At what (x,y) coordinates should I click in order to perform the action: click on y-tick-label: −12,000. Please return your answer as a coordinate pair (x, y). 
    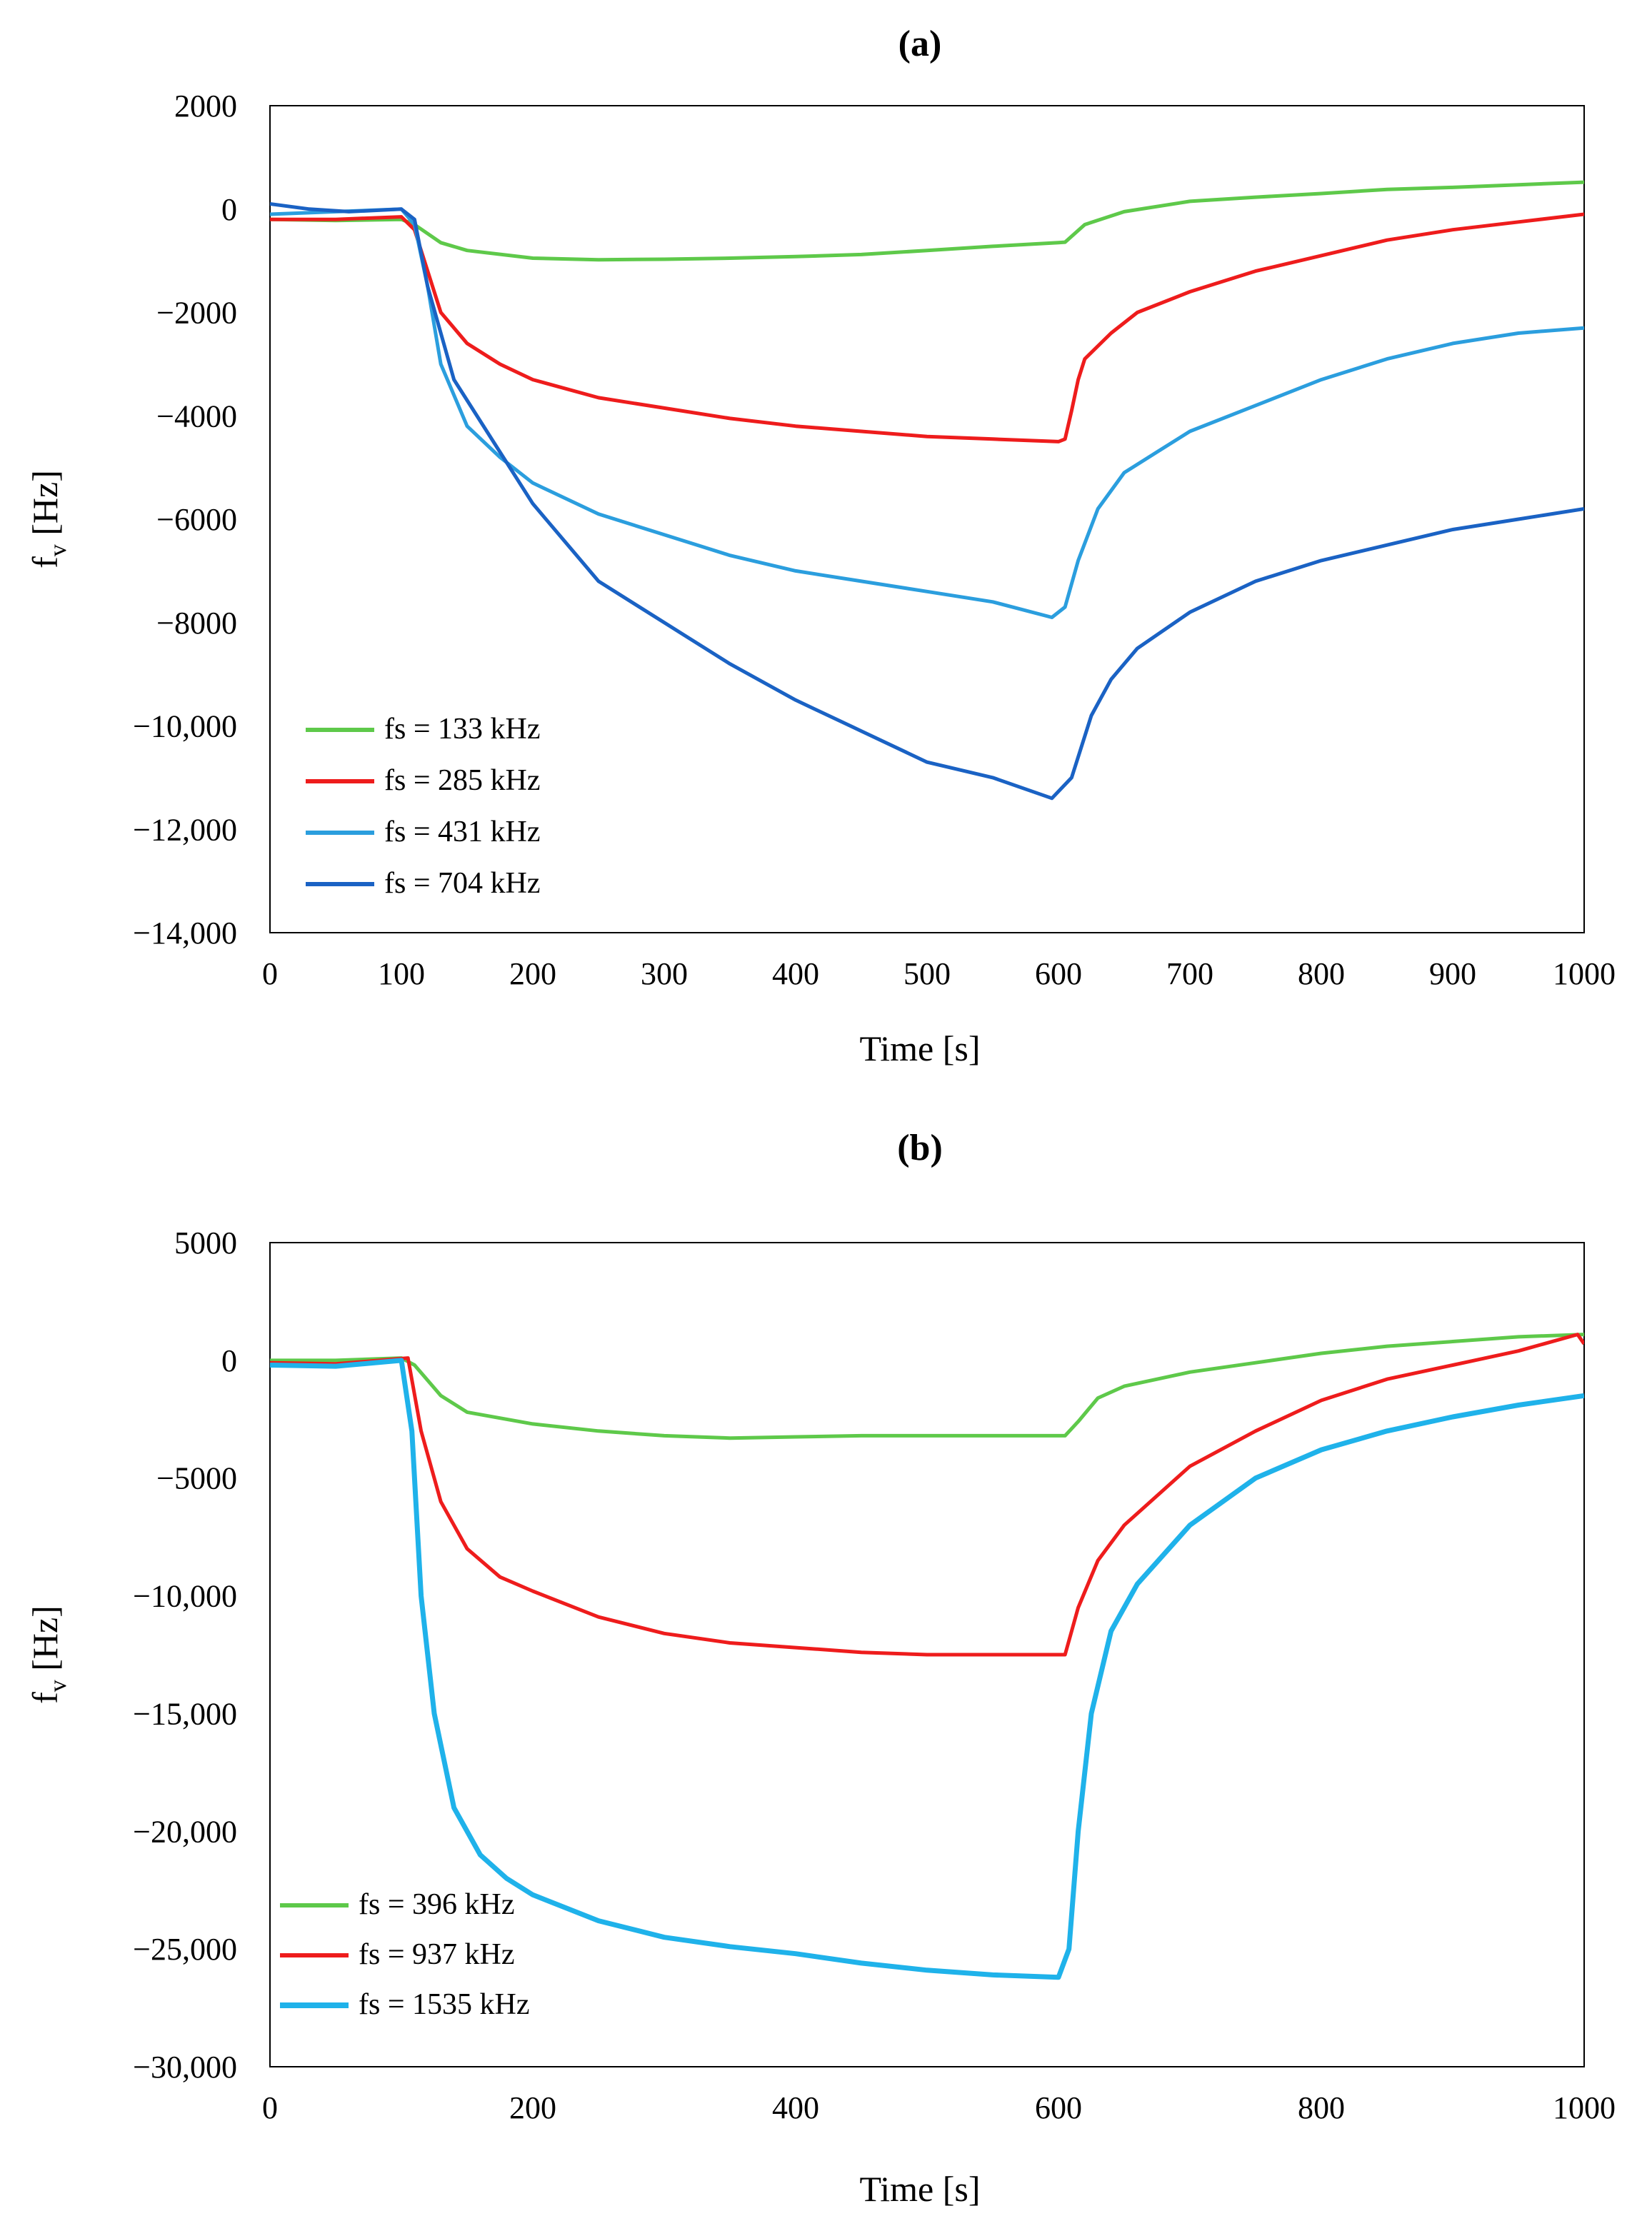
    Looking at the image, I should click on (185, 830).